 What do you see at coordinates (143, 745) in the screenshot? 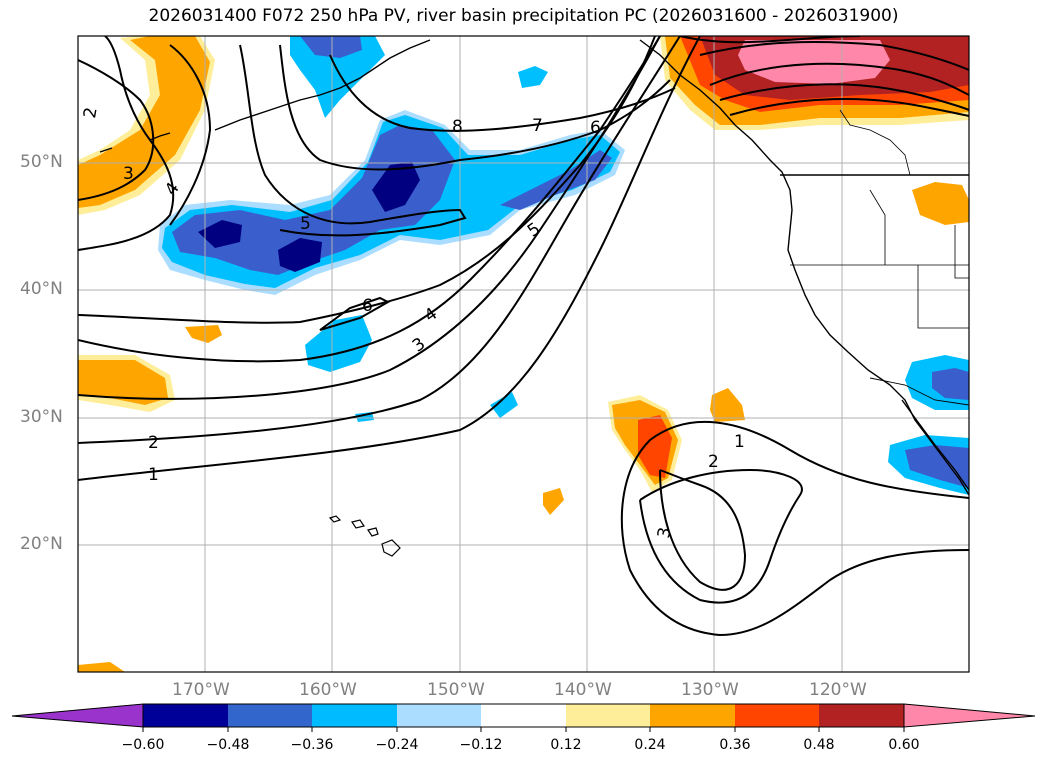
I see `colorbar-tick-label: −0.60` at bounding box center [143, 745].